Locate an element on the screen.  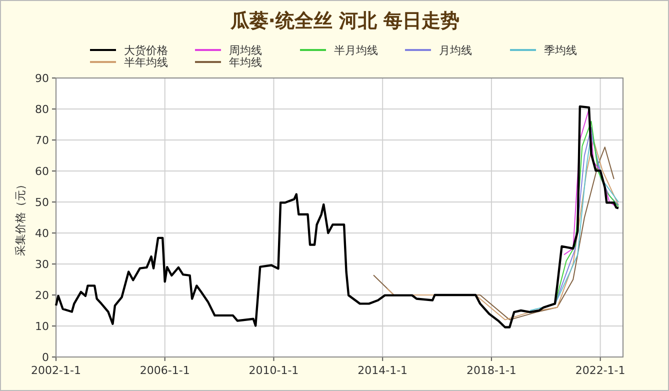
legend-label: 大货价格 is located at coordinates (146, 50).